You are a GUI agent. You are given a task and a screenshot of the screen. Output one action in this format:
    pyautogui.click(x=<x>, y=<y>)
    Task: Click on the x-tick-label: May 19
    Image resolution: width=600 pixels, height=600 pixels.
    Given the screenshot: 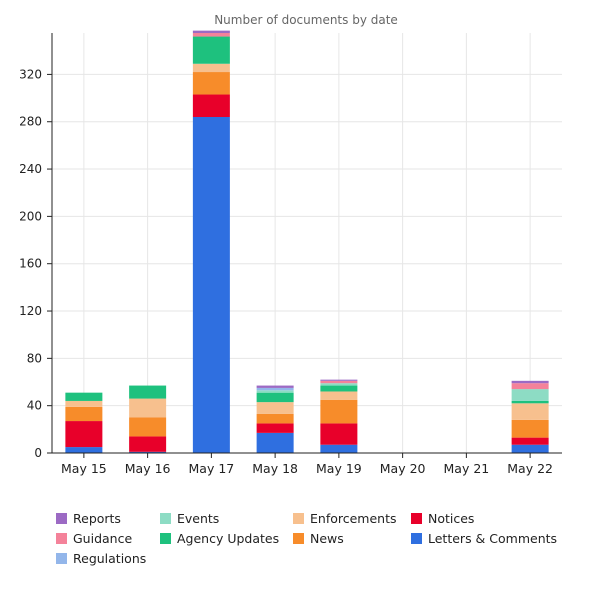 What is the action you would take?
    pyautogui.click(x=339, y=468)
    